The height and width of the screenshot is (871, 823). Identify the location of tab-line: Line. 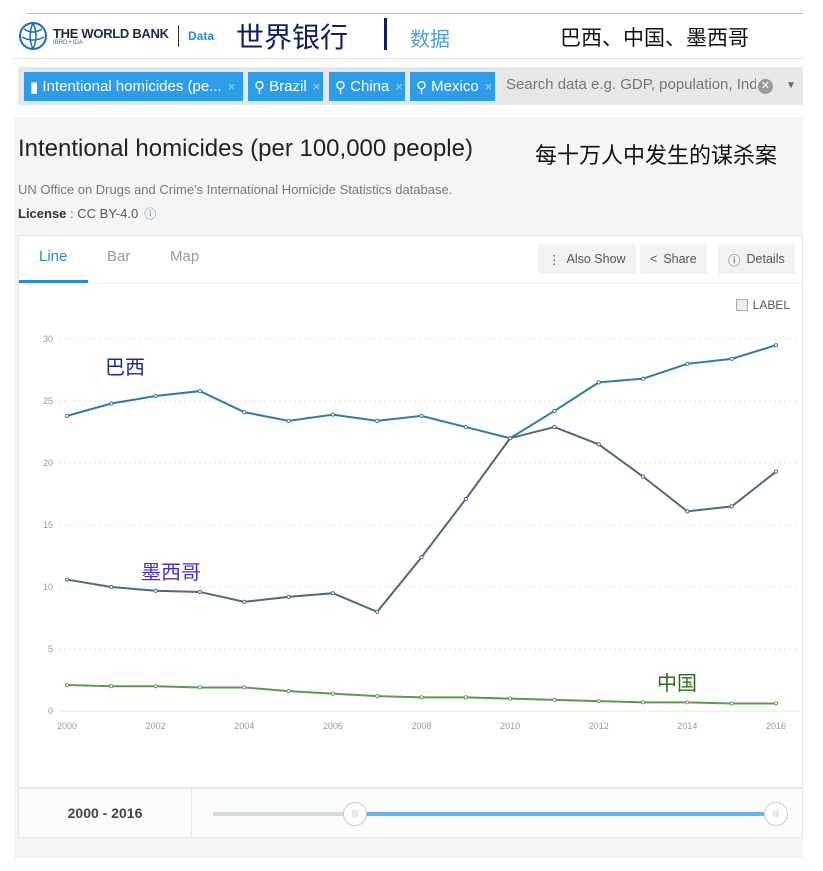
(53, 256).